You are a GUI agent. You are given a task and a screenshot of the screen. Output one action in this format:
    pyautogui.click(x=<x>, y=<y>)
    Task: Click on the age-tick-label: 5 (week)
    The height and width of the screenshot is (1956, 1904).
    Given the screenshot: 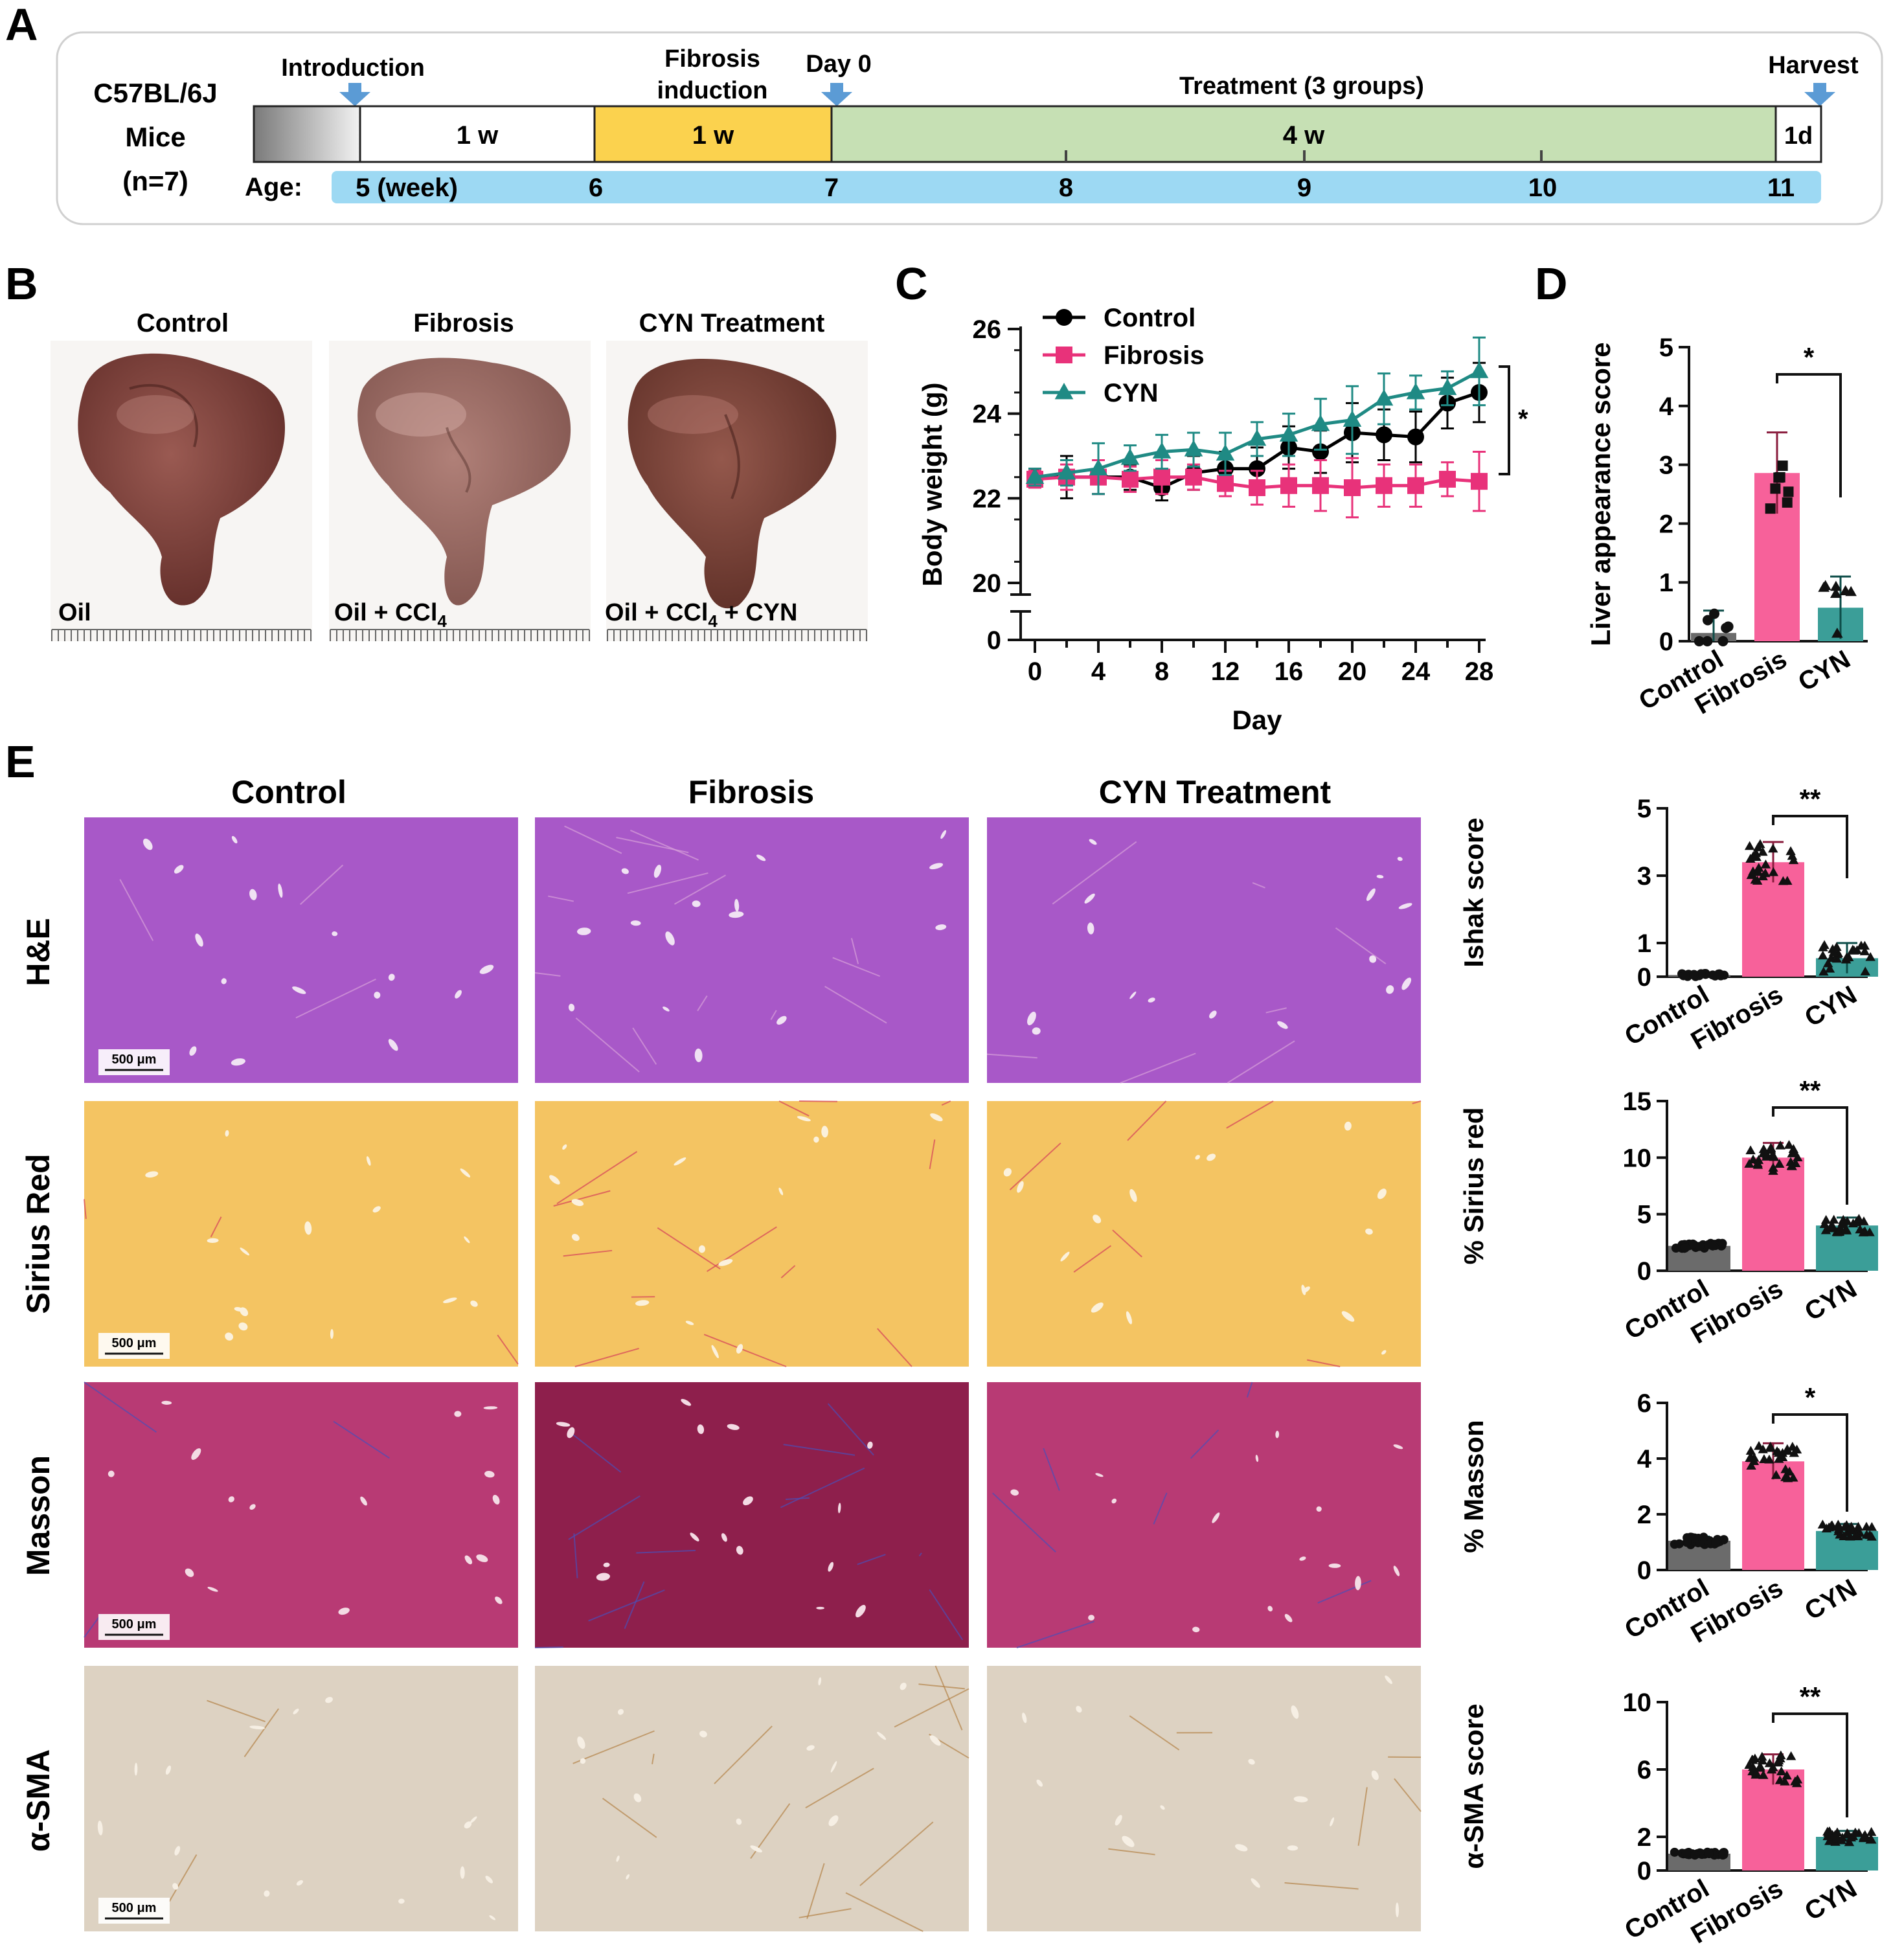 What is the action you would take?
    pyautogui.click(x=407, y=188)
    